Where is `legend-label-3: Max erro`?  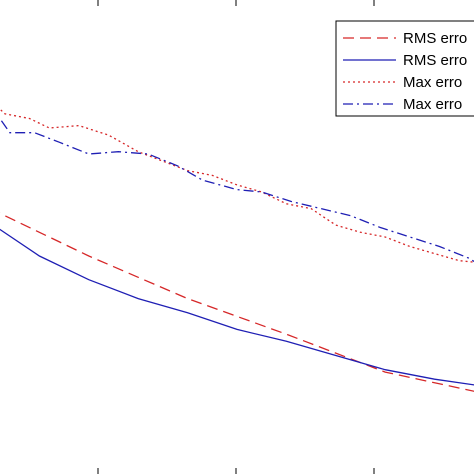 legend-label-3: Max erro is located at coordinates (432, 104).